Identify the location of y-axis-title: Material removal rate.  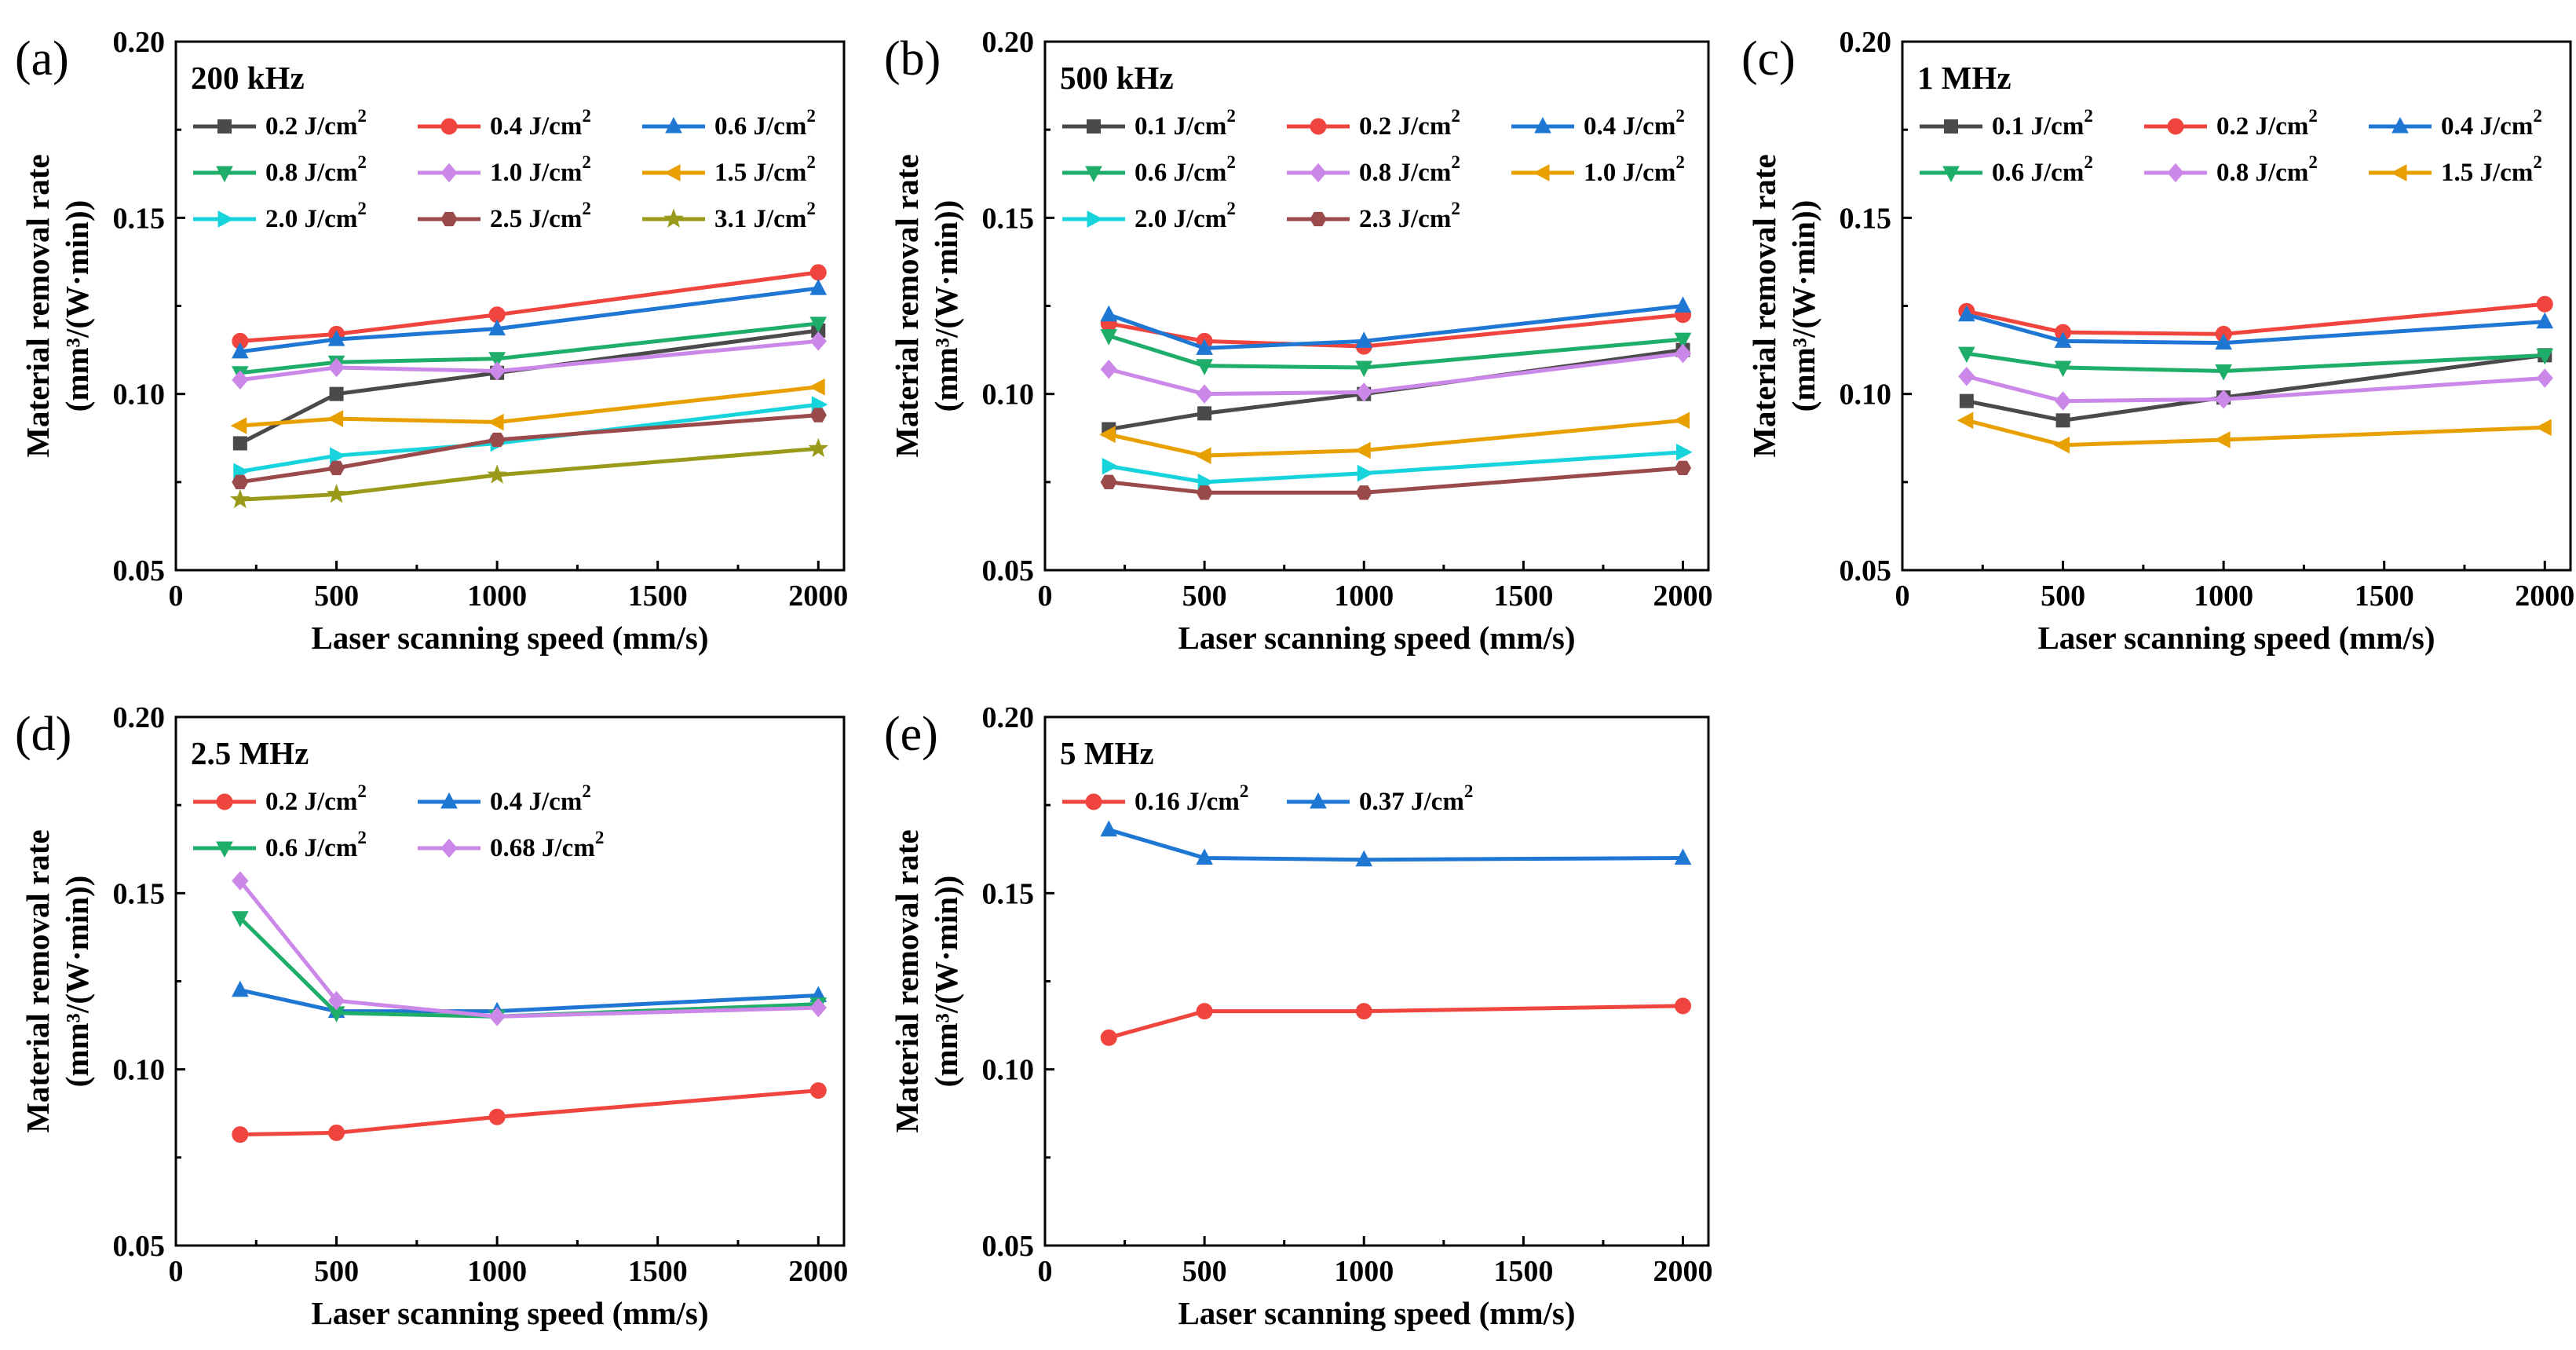
(1764, 306).